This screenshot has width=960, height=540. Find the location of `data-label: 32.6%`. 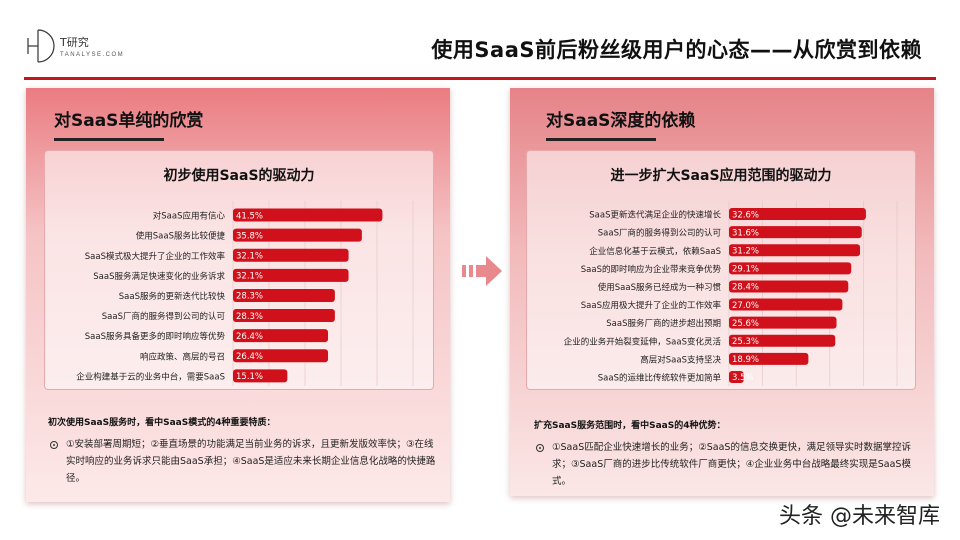

data-label: 32.6% is located at coordinates (745, 215).